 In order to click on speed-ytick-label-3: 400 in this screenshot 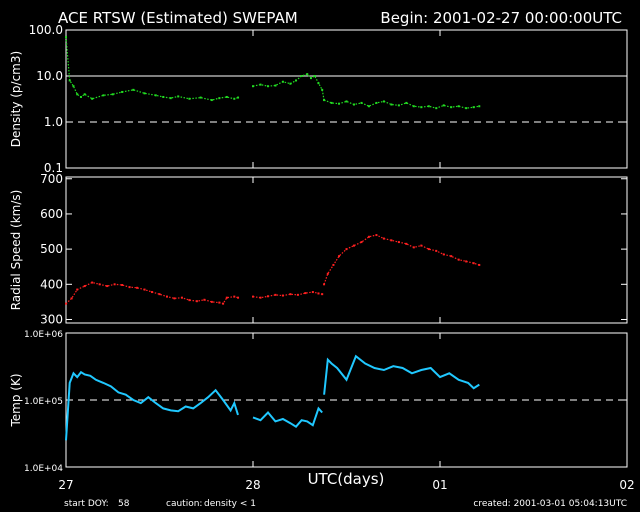, I will do `click(51, 284)`.